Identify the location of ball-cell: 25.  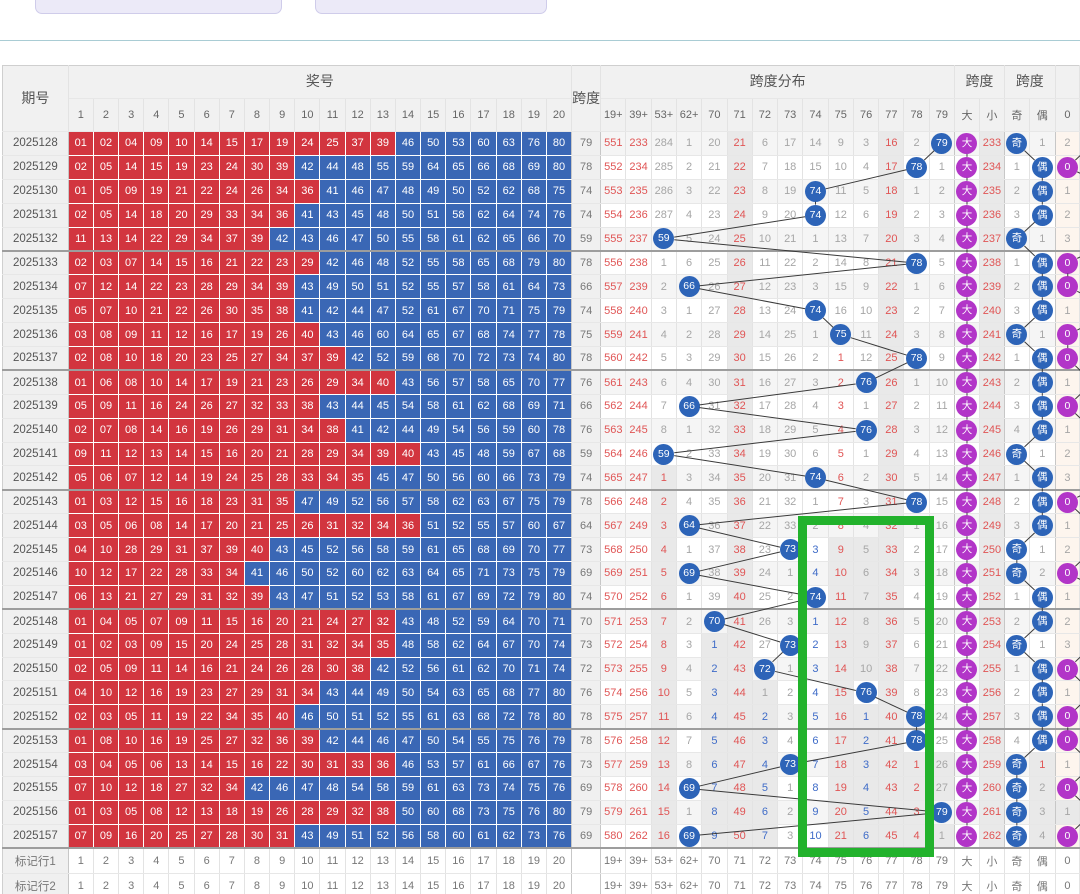
(282, 526).